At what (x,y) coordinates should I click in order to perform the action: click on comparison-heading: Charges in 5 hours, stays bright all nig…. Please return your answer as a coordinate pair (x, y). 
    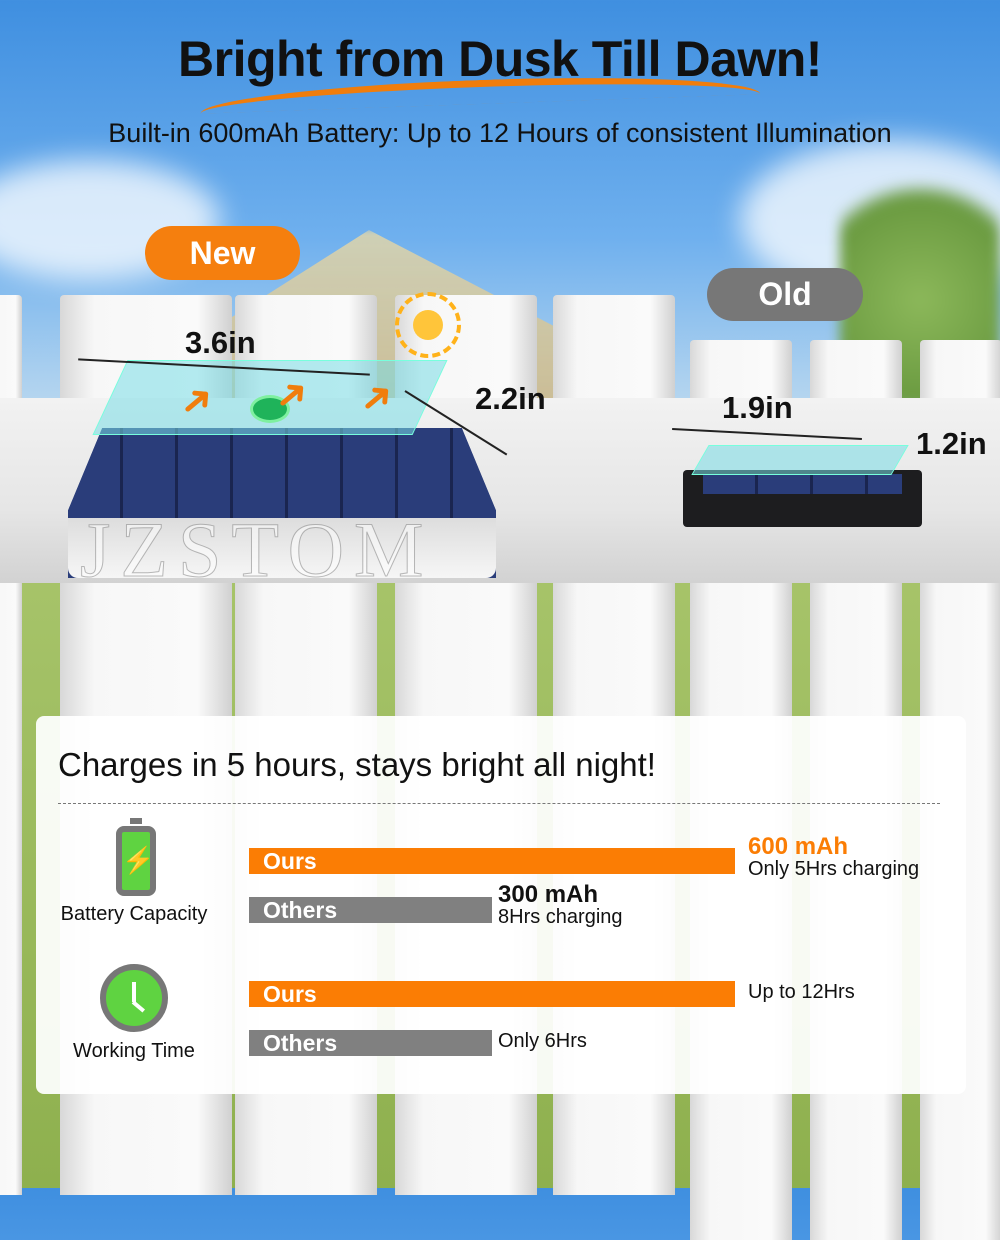
    Looking at the image, I should click on (357, 764).